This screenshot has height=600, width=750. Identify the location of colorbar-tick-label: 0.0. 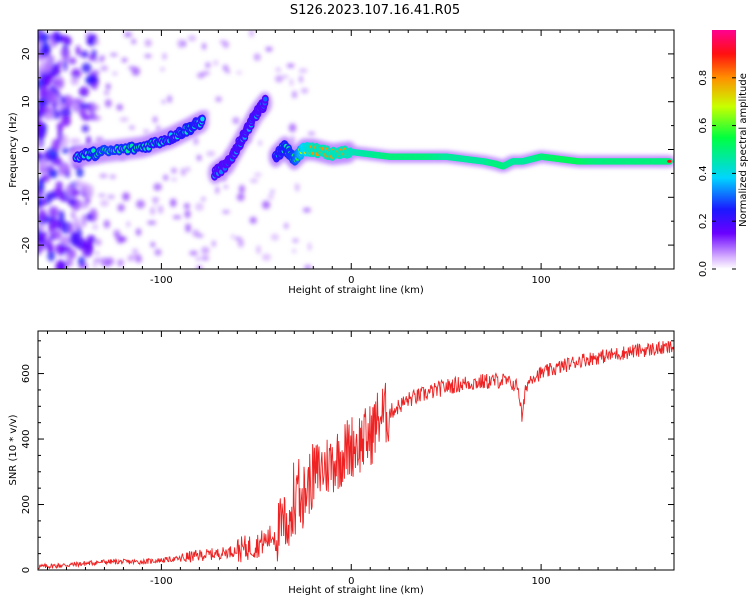
(703, 269).